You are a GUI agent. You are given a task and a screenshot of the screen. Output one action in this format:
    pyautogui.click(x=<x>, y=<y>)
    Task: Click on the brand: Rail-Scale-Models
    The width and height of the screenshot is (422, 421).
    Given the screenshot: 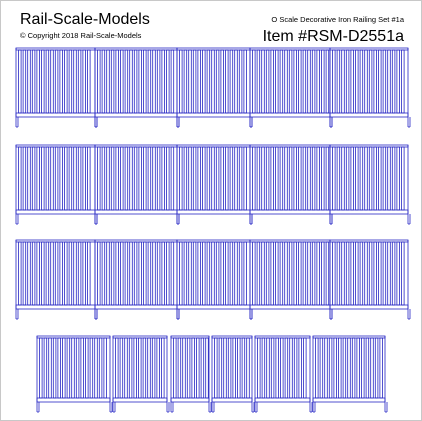 What is the action you would take?
    pyautogui.click(x=85, y=19)
    